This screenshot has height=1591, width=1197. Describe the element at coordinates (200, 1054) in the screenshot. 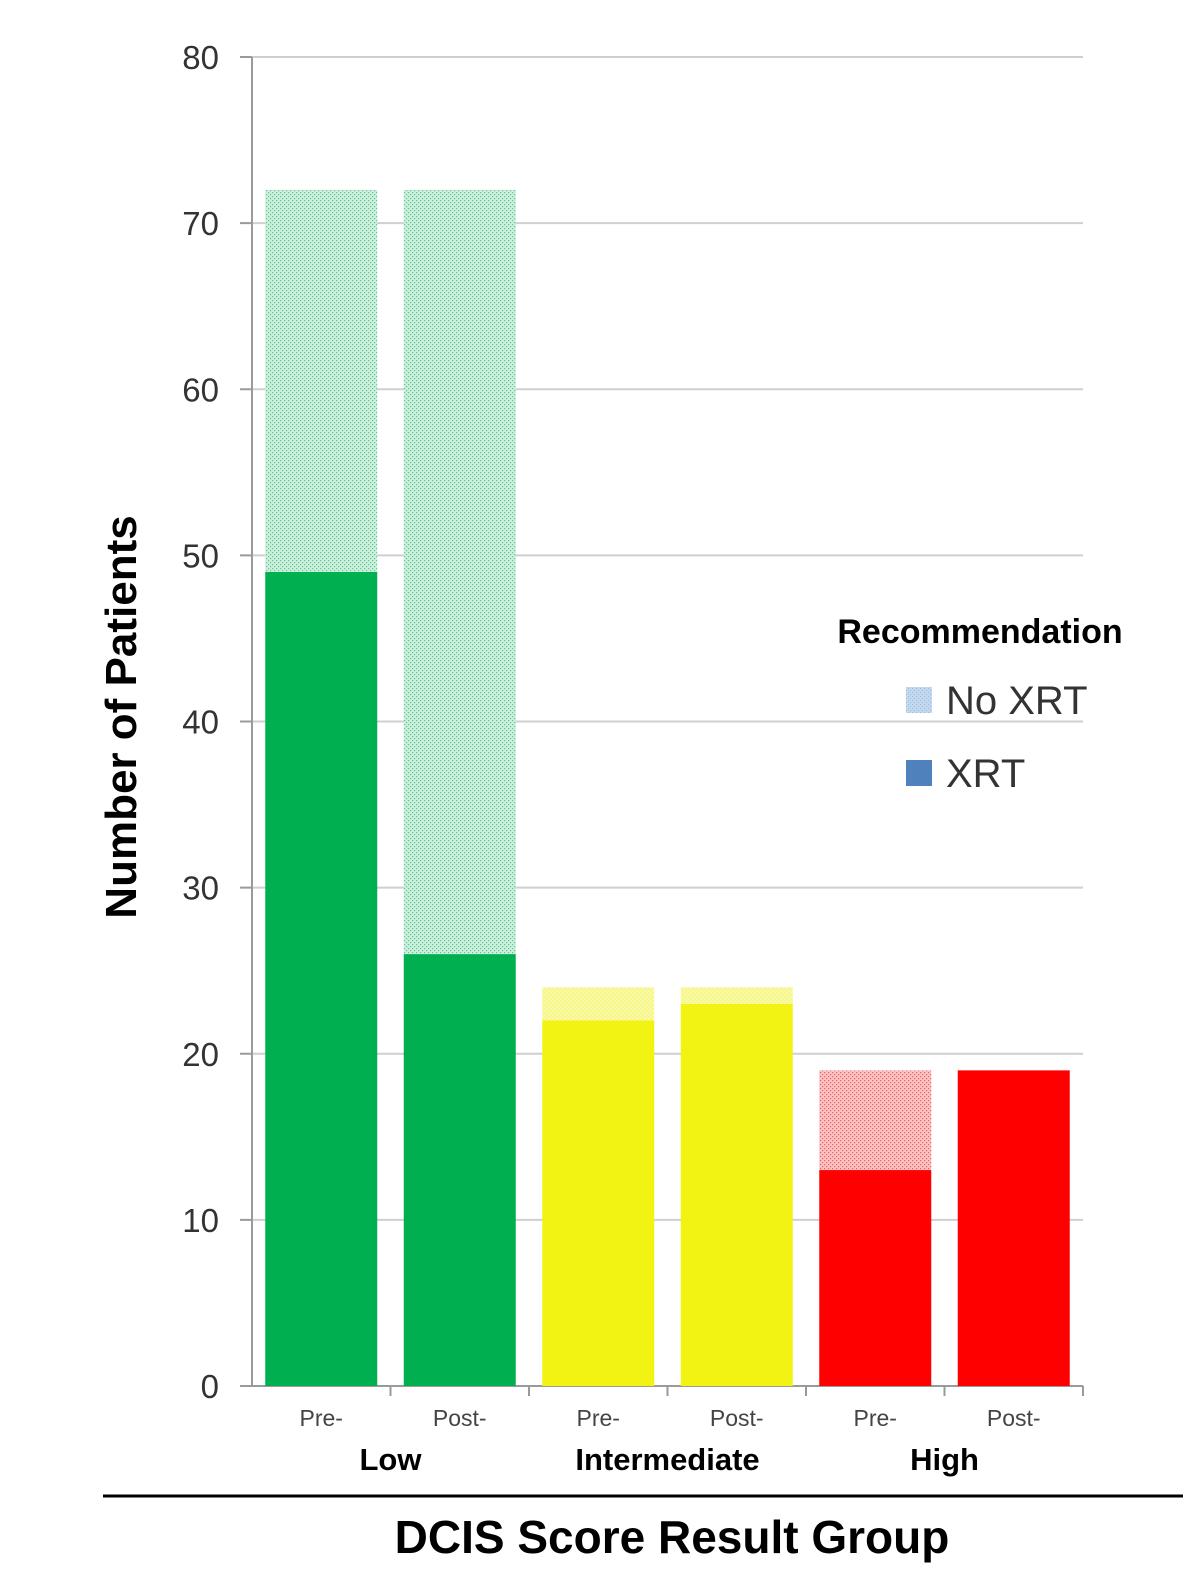

I see `y-tick-label: 20` at that location.